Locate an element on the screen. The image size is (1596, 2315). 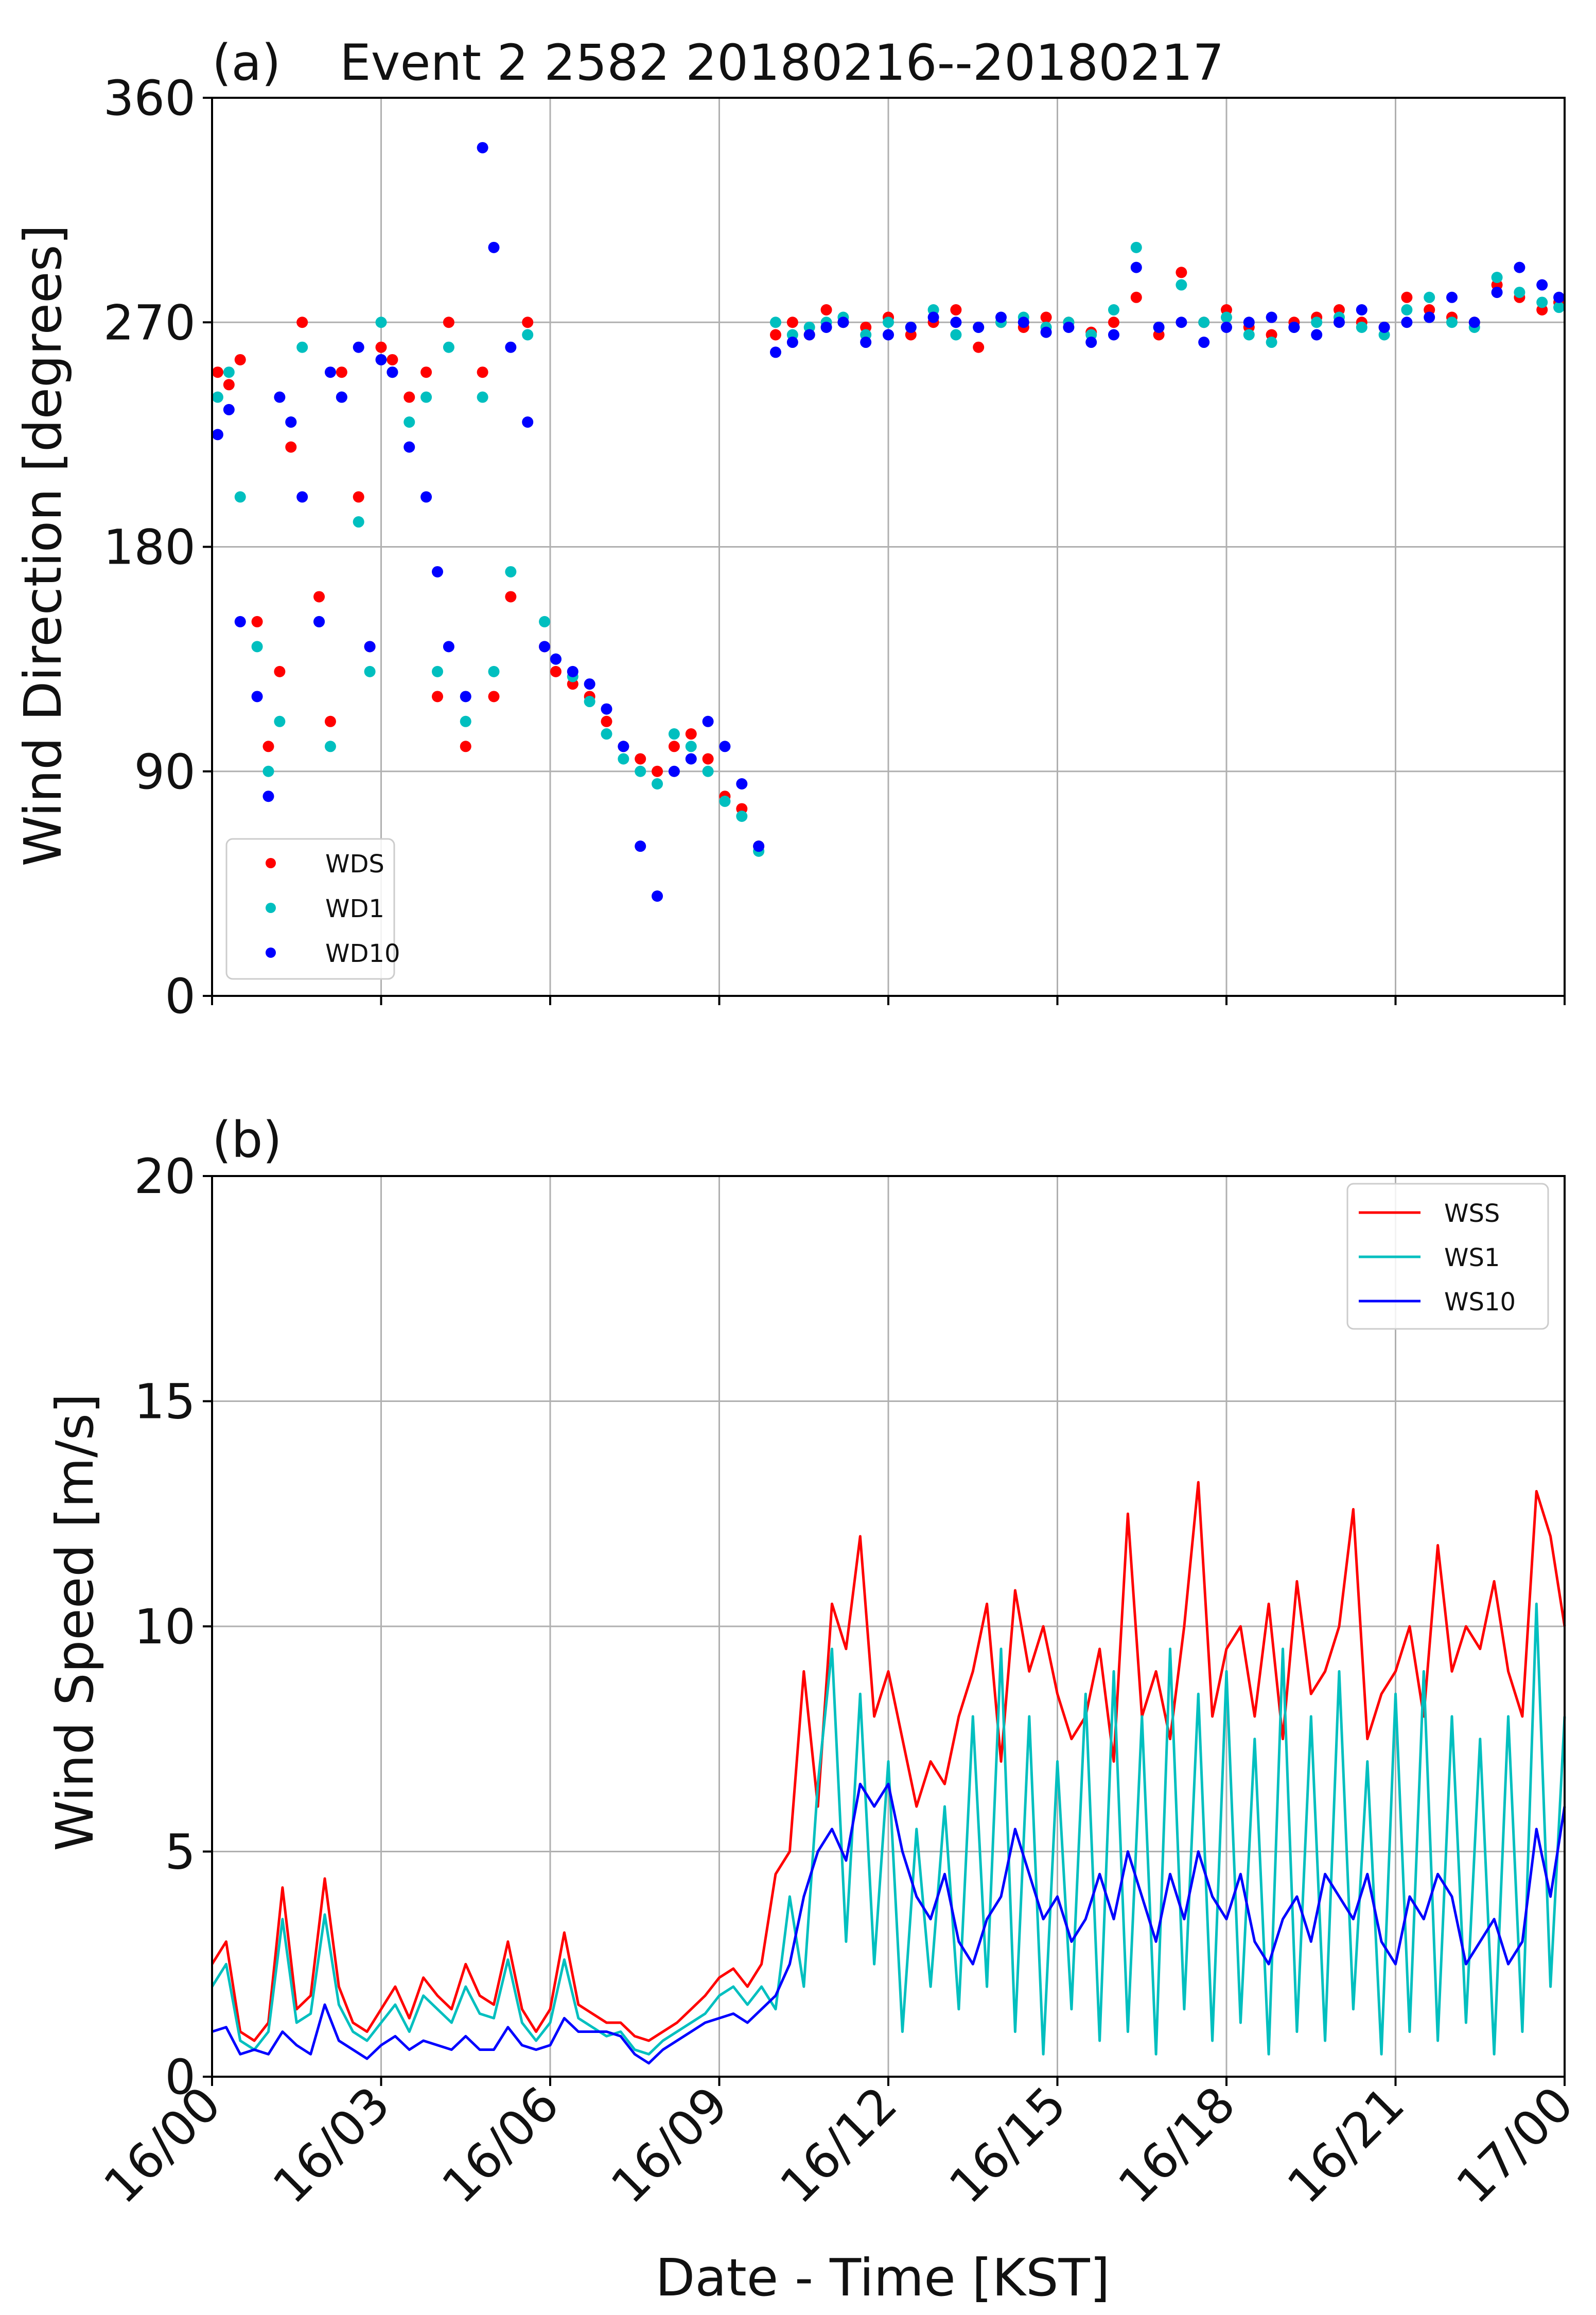
y-tick-label: 5 is located at coordinates (180, 1853).